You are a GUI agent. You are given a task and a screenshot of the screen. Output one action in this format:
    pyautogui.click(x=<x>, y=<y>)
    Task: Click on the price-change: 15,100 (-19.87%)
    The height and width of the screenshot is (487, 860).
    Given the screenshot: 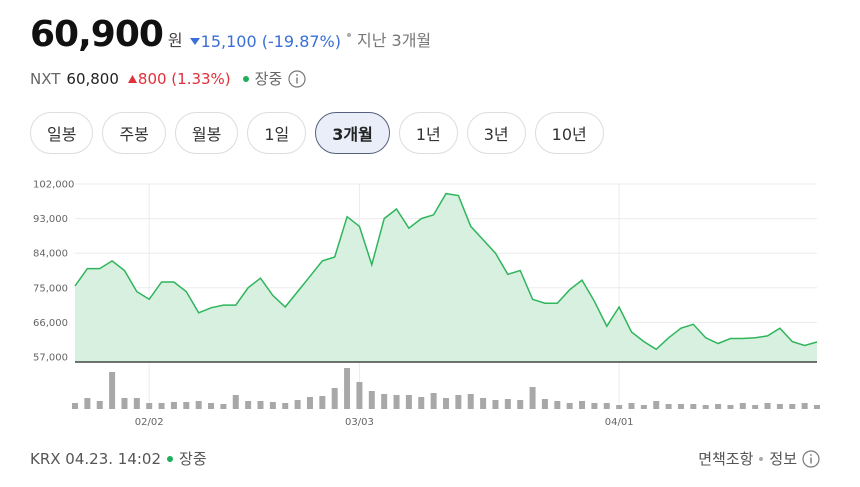 What is the action you would take?
    pyautogui.click(x=265, y=41)
    